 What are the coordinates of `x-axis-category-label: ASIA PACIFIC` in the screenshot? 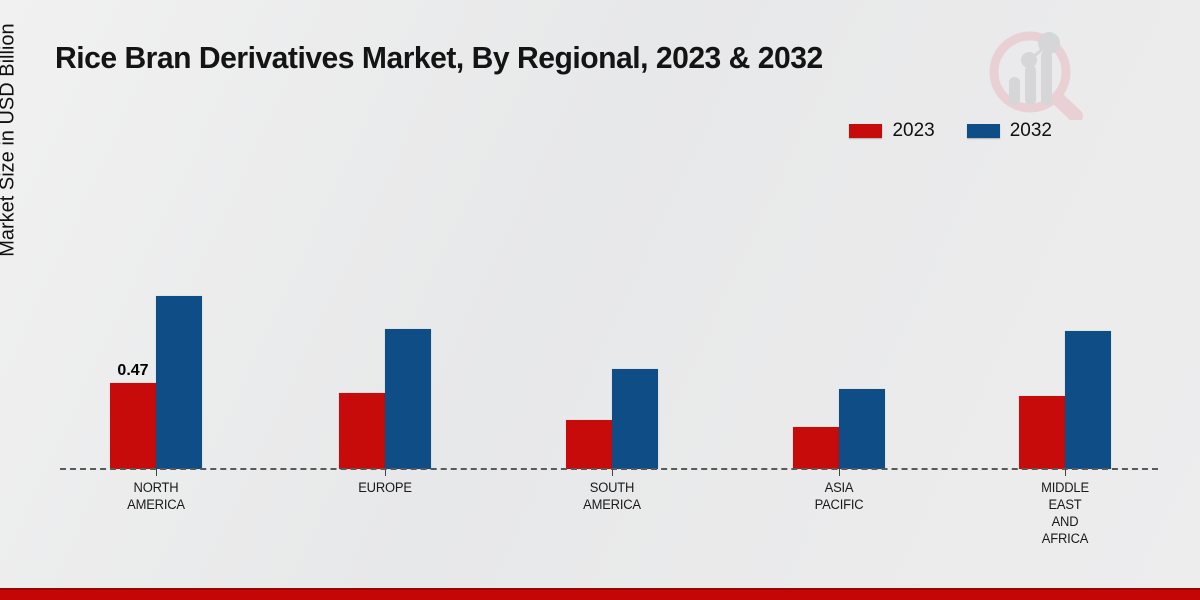 It's located at (838, 496).